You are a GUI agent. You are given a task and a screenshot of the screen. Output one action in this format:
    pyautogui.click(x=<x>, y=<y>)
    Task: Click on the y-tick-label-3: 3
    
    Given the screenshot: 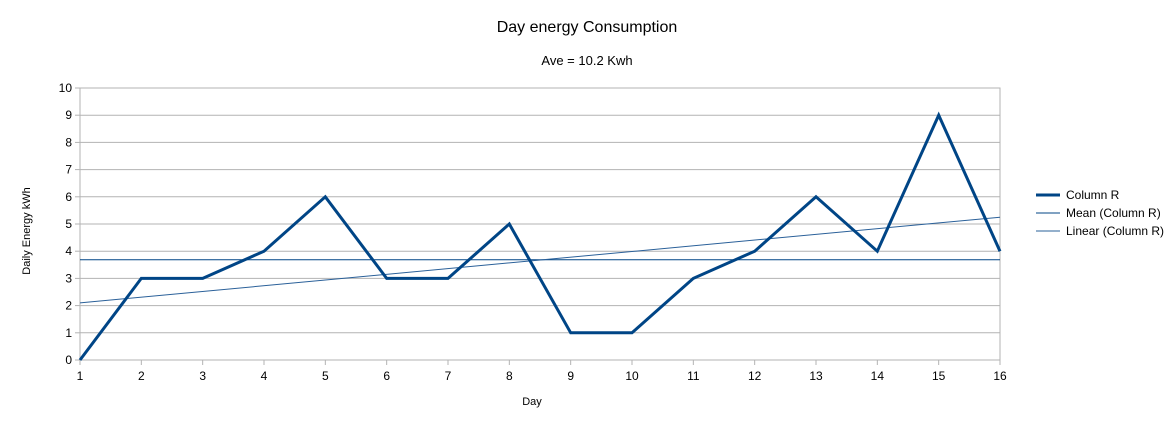 What is the action you would take?
    pyautogui.click(x=68, y=278)
    